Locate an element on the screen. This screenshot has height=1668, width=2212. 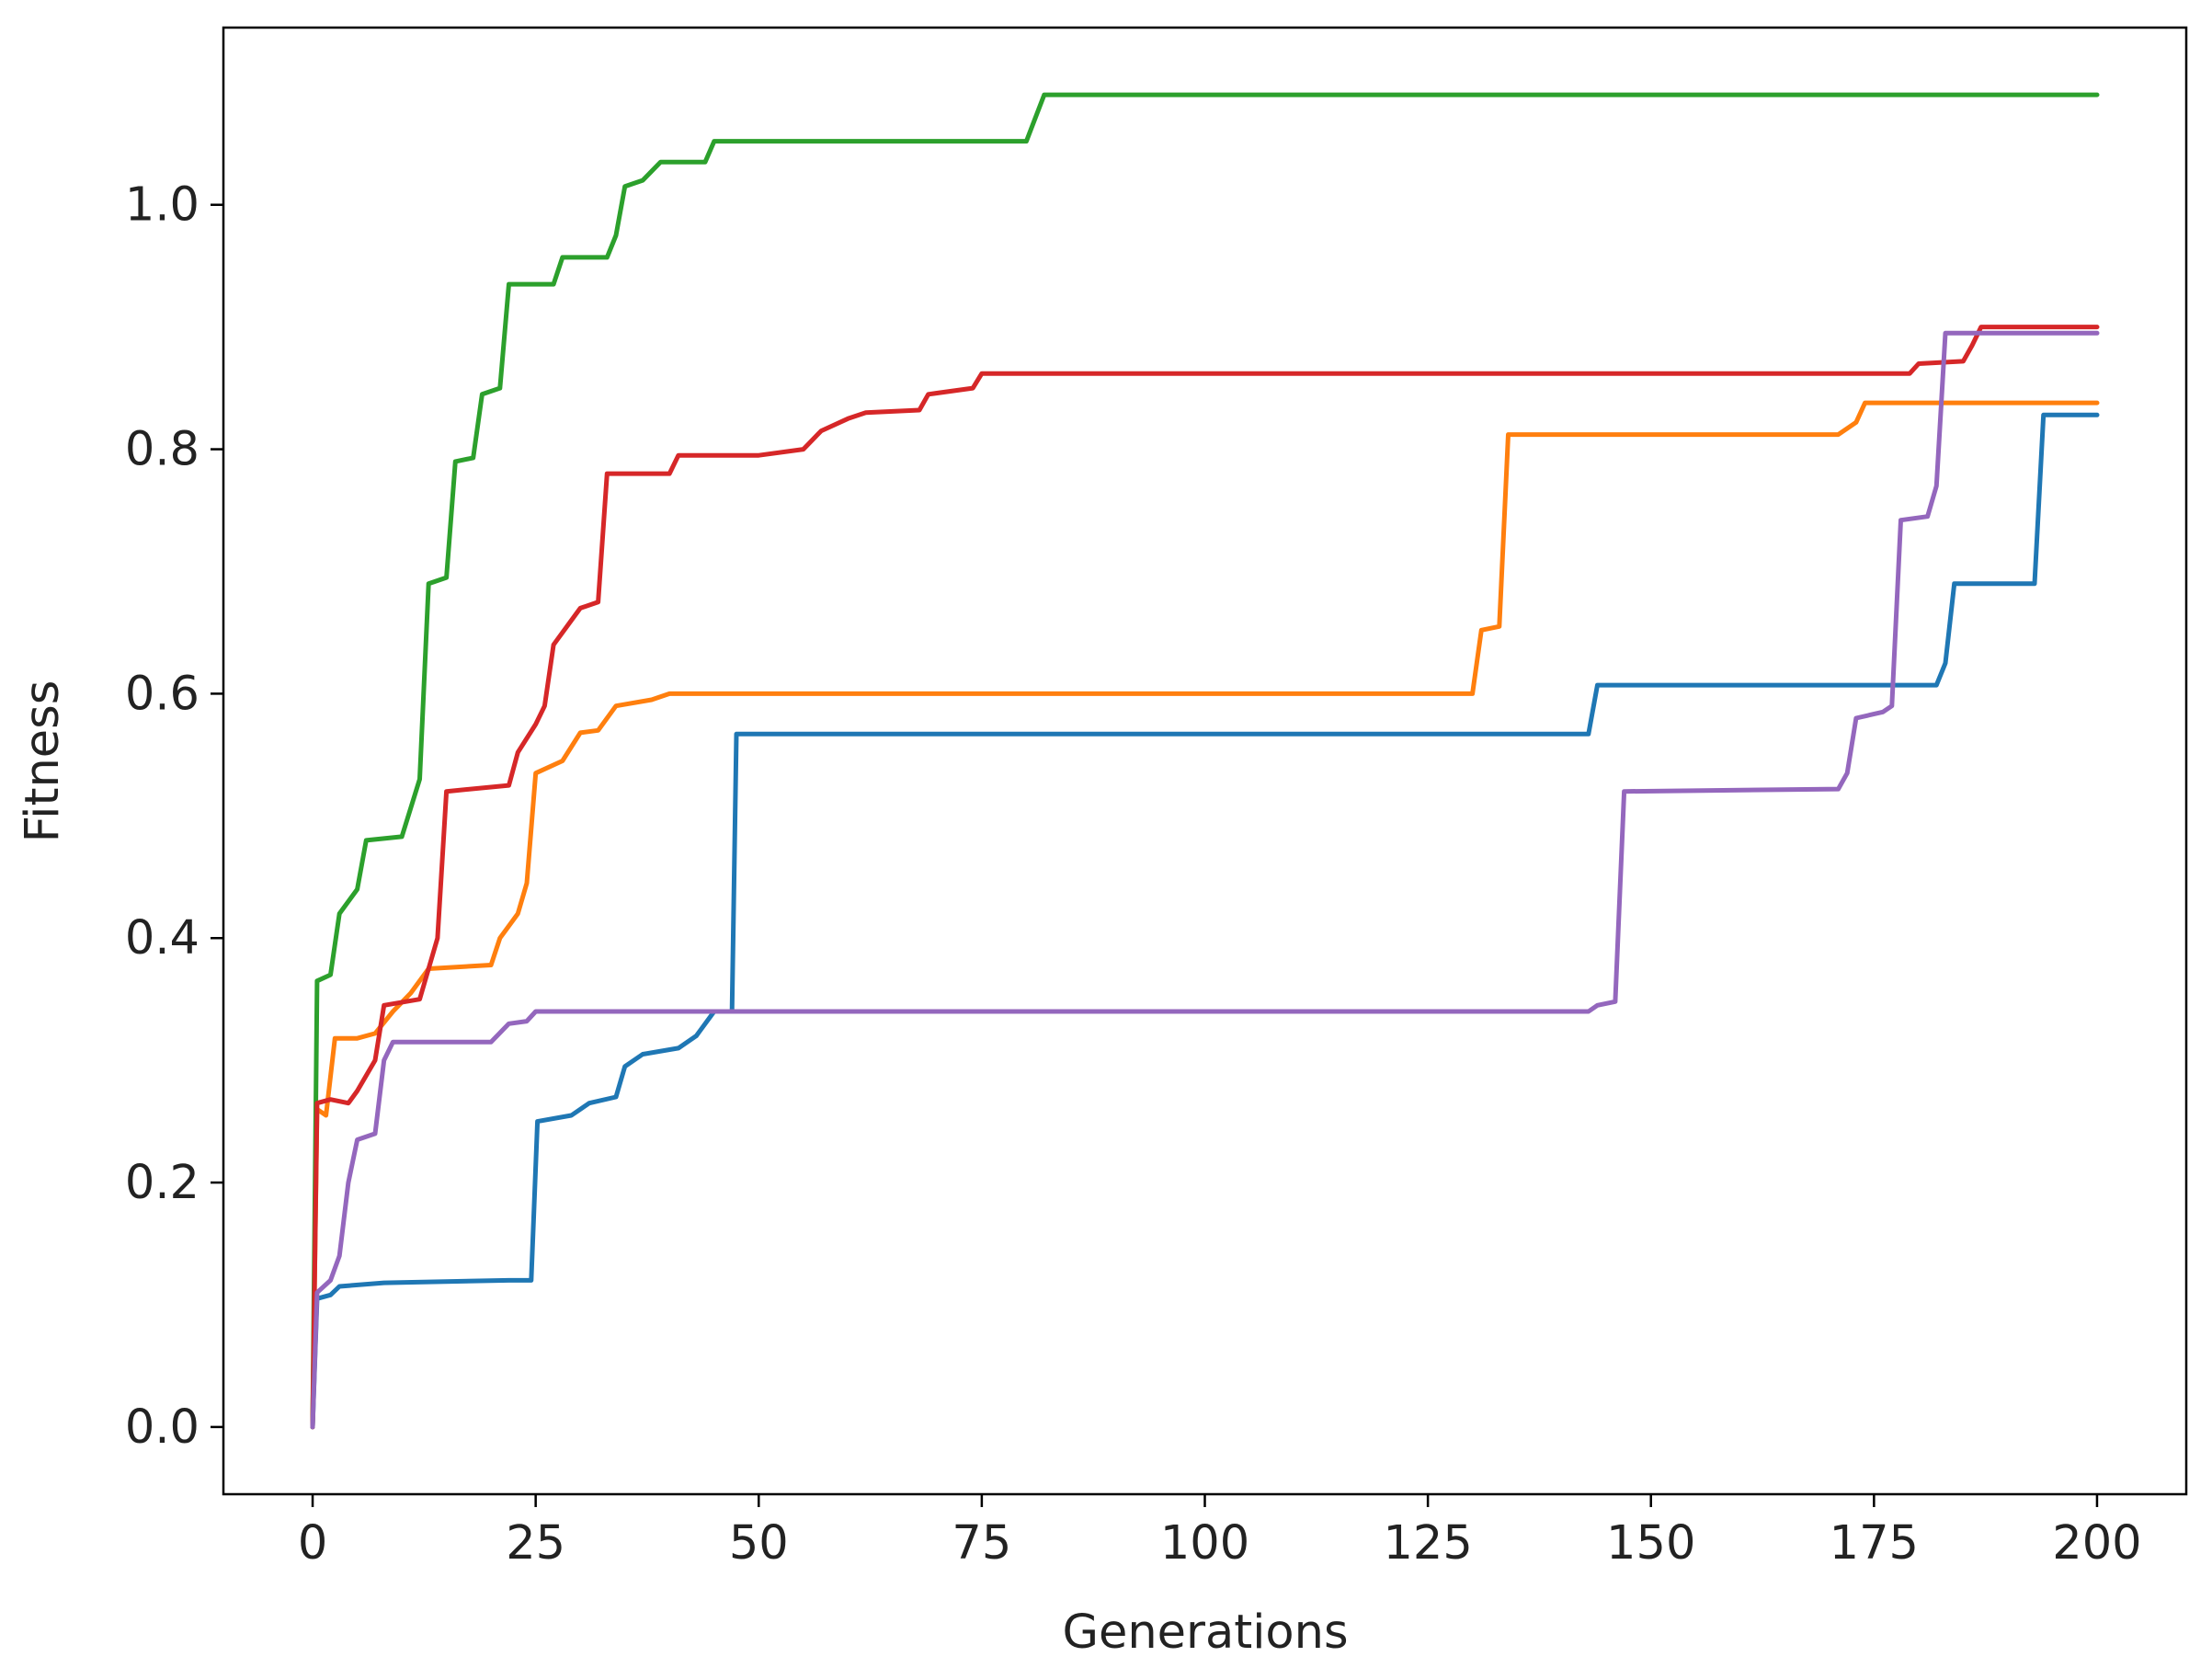
x-tick-label: 150 is located at coordinates (1650, 1543).